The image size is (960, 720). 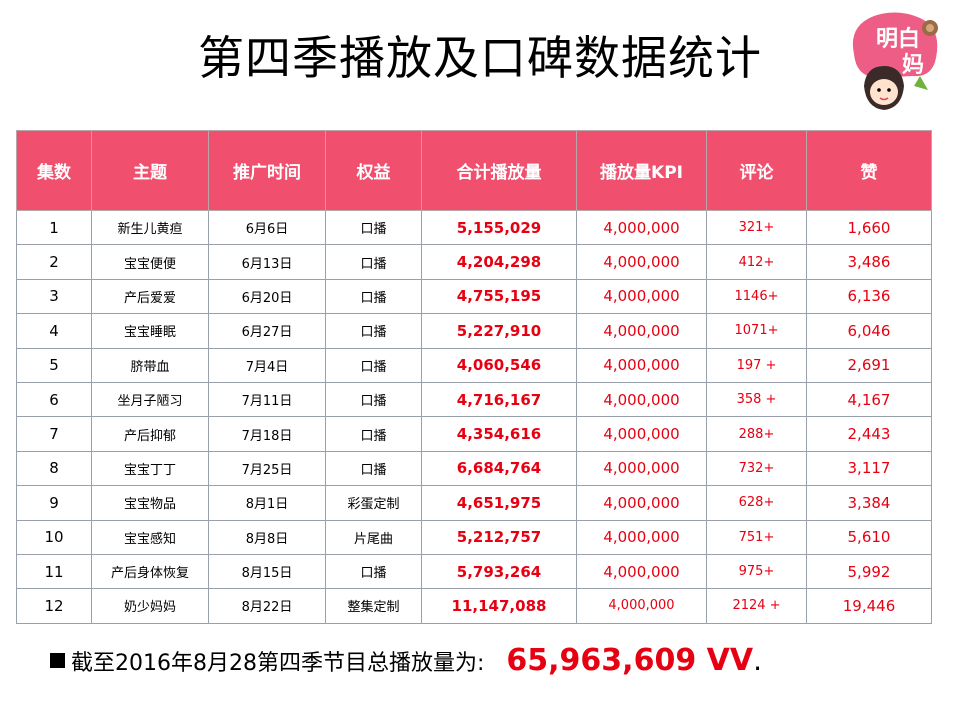 What do you see at coordinates (150, 365) in the screenshot?
I see `cell-topic: 脐带血` at bounding box center [150, 365].